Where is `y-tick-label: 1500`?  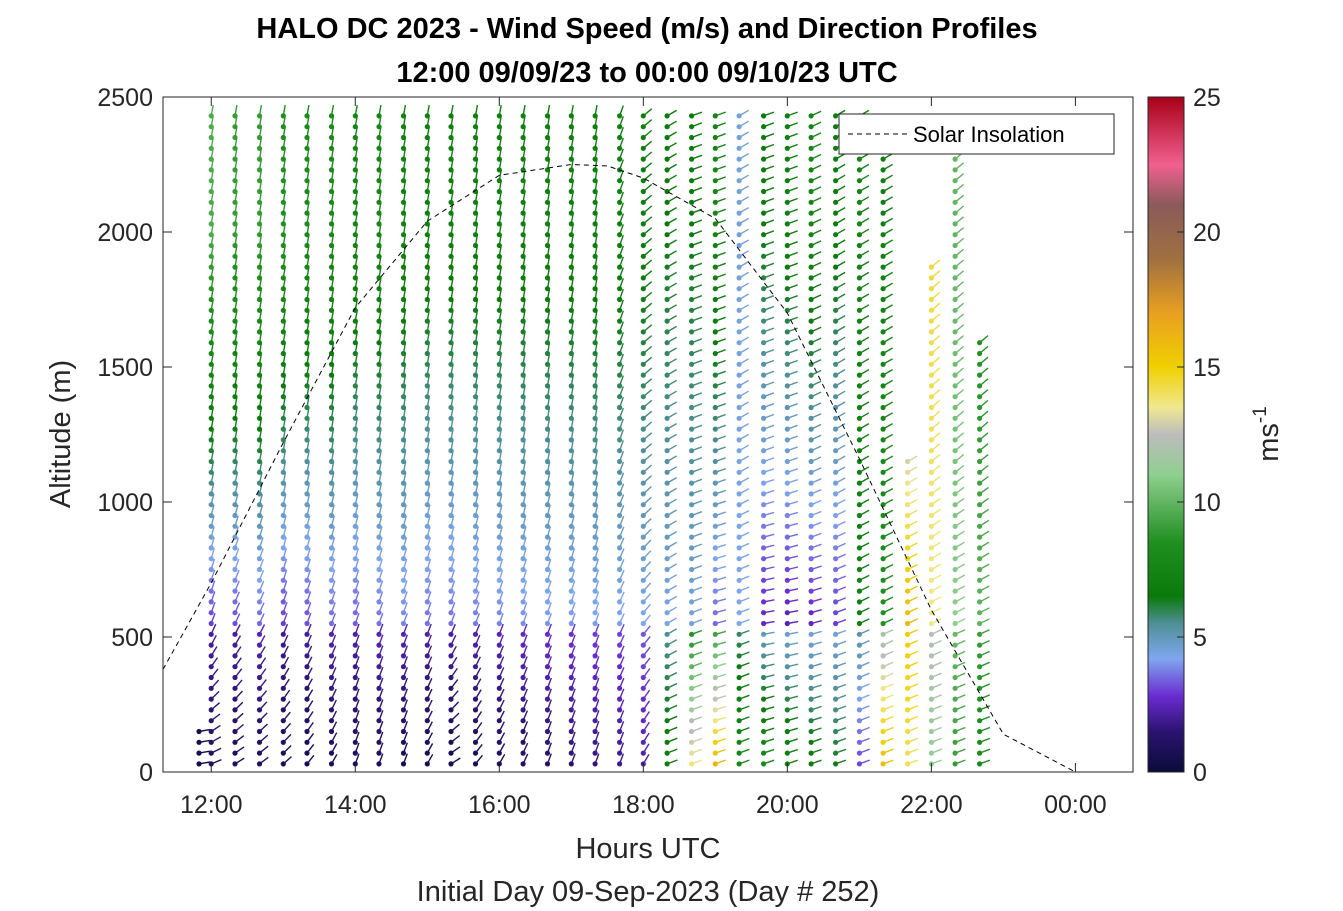
y-tick-label: 1500 is located at coordinates (125, 368).